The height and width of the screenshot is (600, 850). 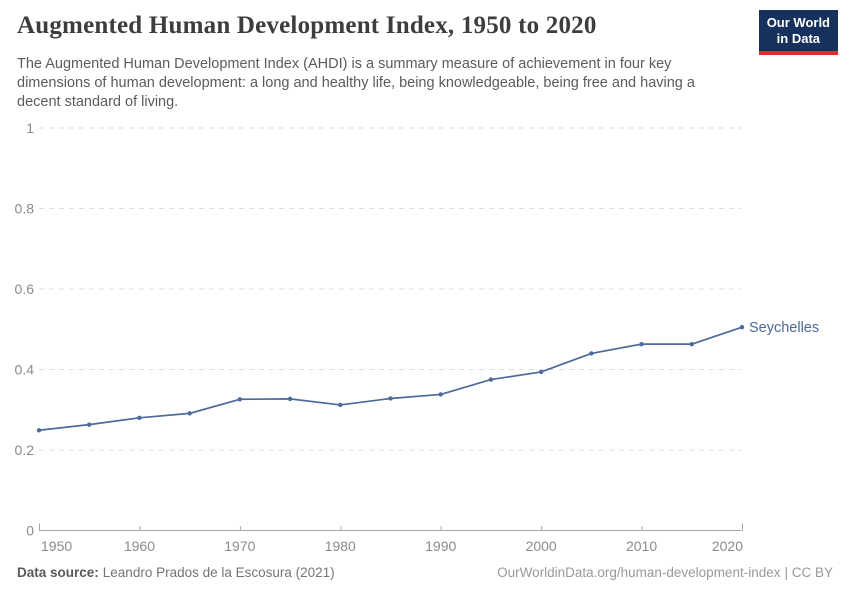 What do you see at coordinates (56, 546) in the screenshot?
I see `x-tick-label: 1950` at bounding box center [56, 546].